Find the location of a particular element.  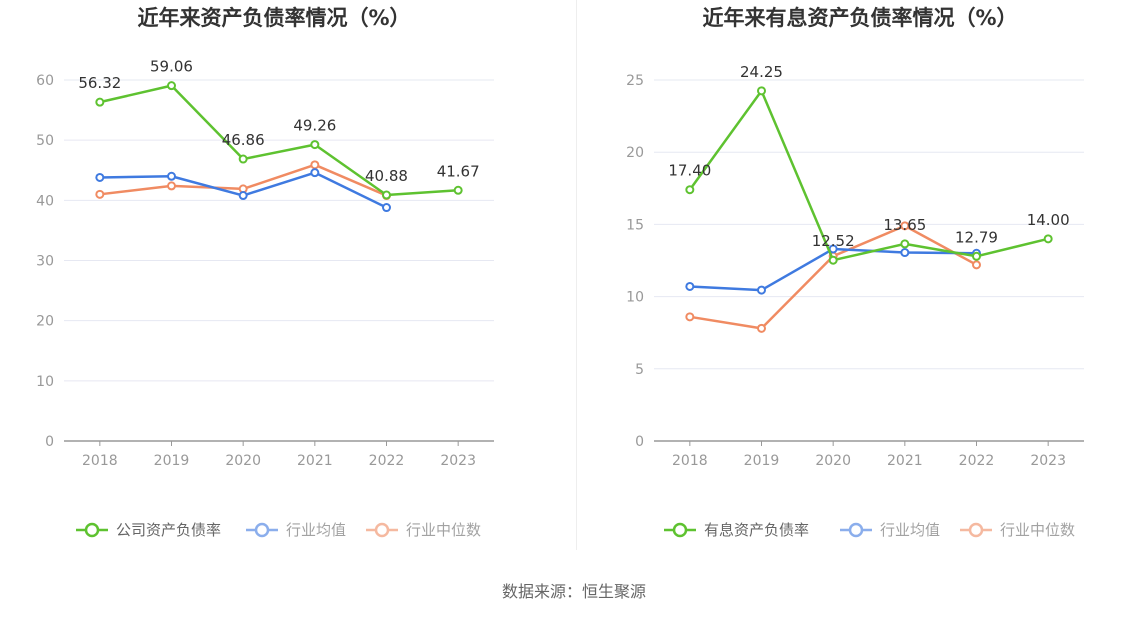

data-label: 14.00 is located at coordinates (1048, 220).